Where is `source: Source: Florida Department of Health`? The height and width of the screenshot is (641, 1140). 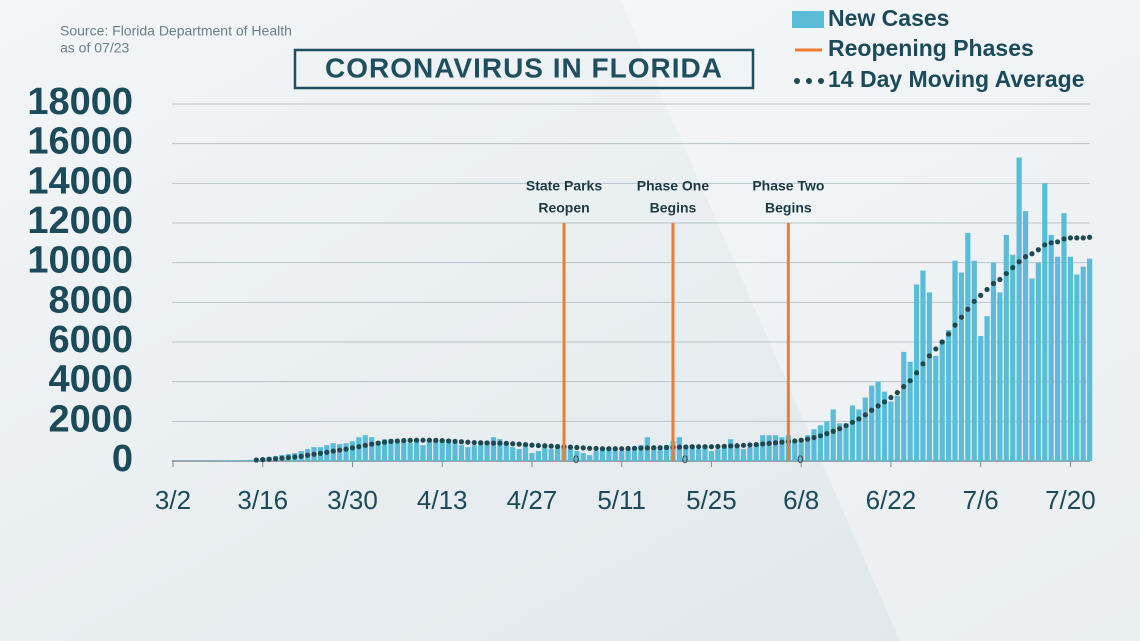 source: Source: Florida Department of Health is located at coordinates (176, 31).